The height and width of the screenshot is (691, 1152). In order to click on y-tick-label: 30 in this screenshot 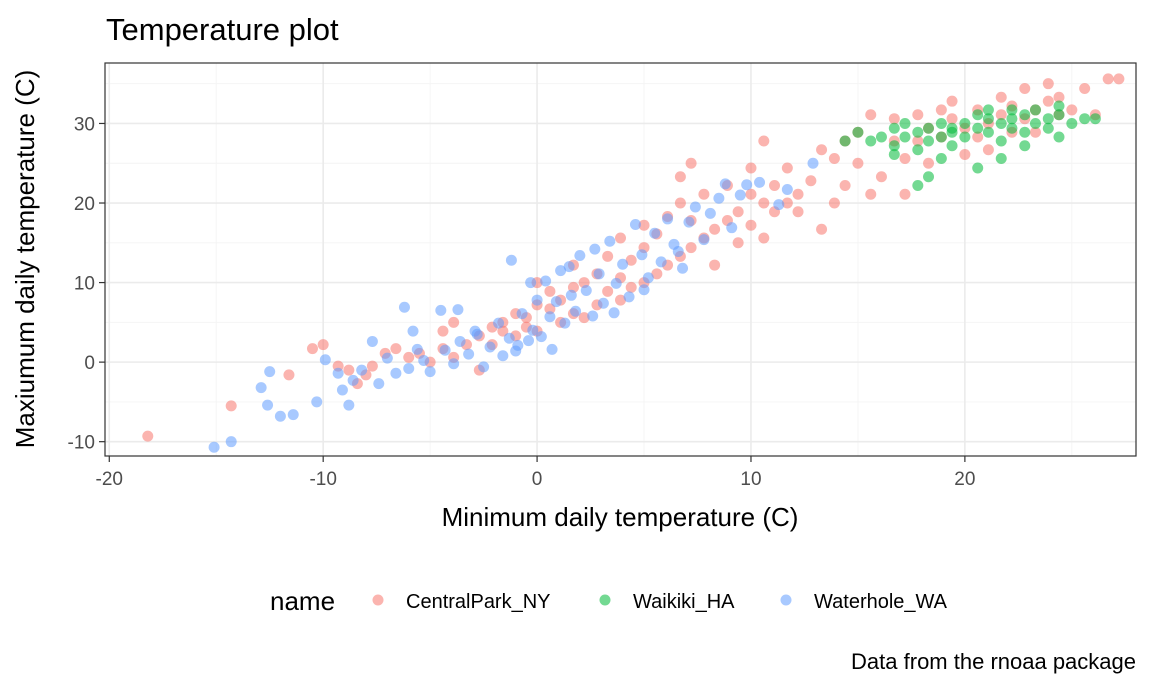, I will do `click(84, 124)`.